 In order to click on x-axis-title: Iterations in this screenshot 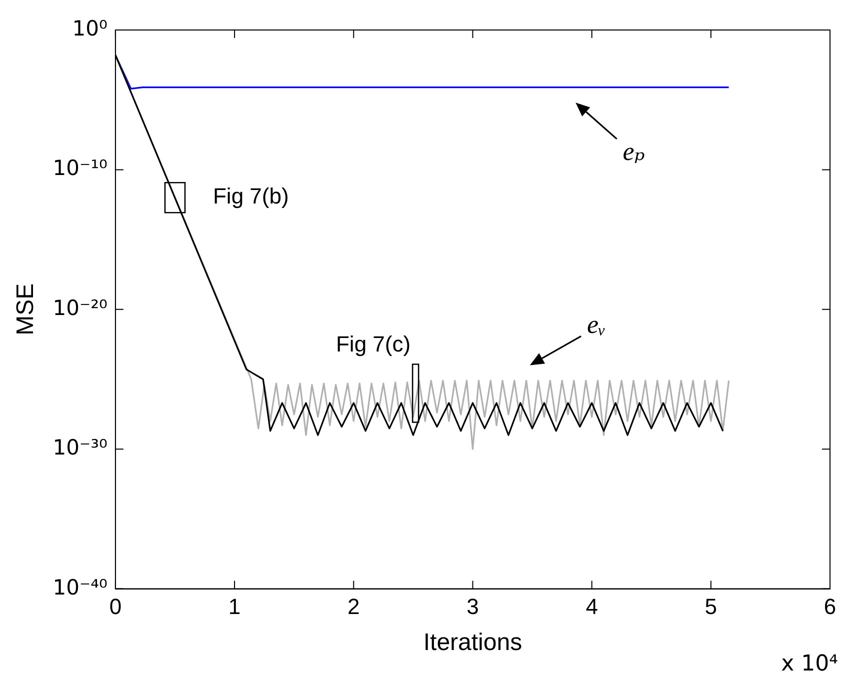, I will do `click(472, 642)`.